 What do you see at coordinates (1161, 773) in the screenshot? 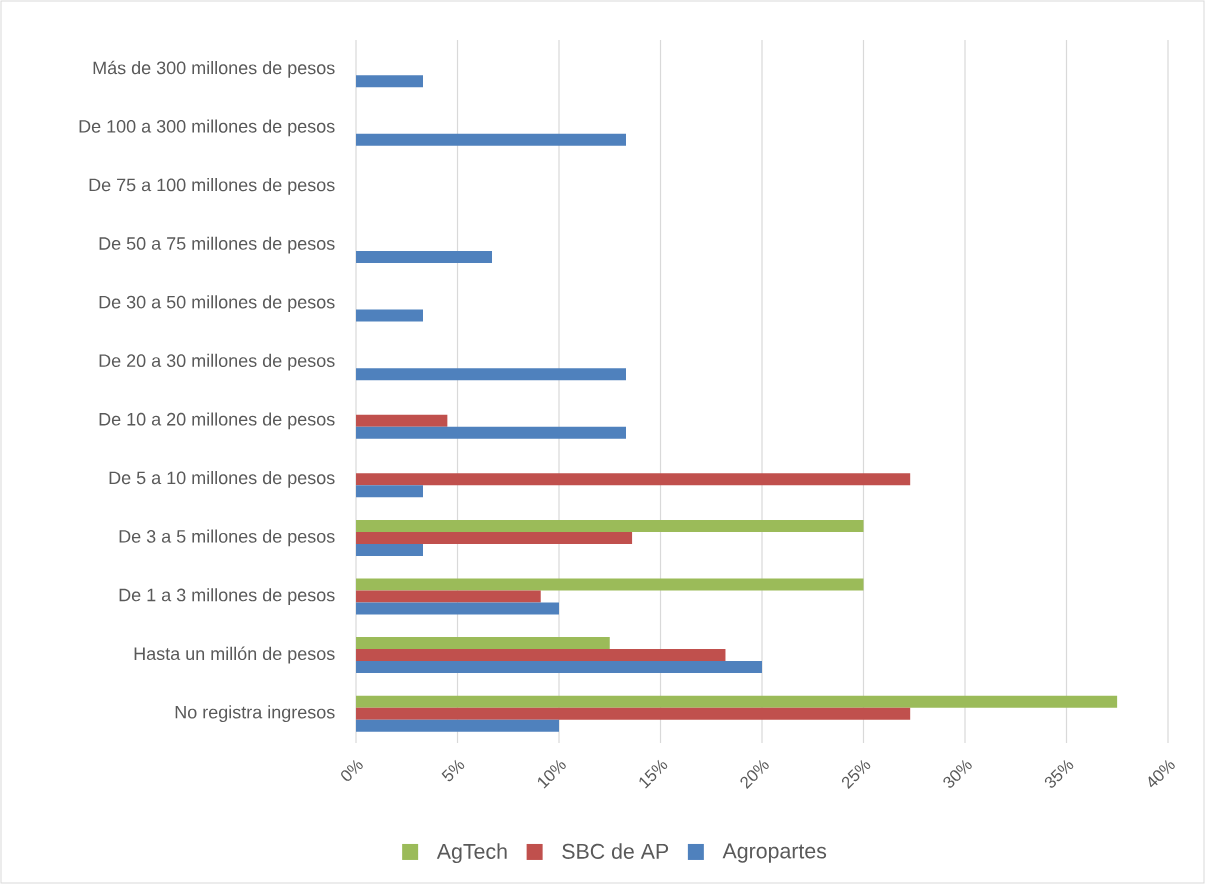
I see `x-tick-label: 40%` at bounding box center [1161, 773].